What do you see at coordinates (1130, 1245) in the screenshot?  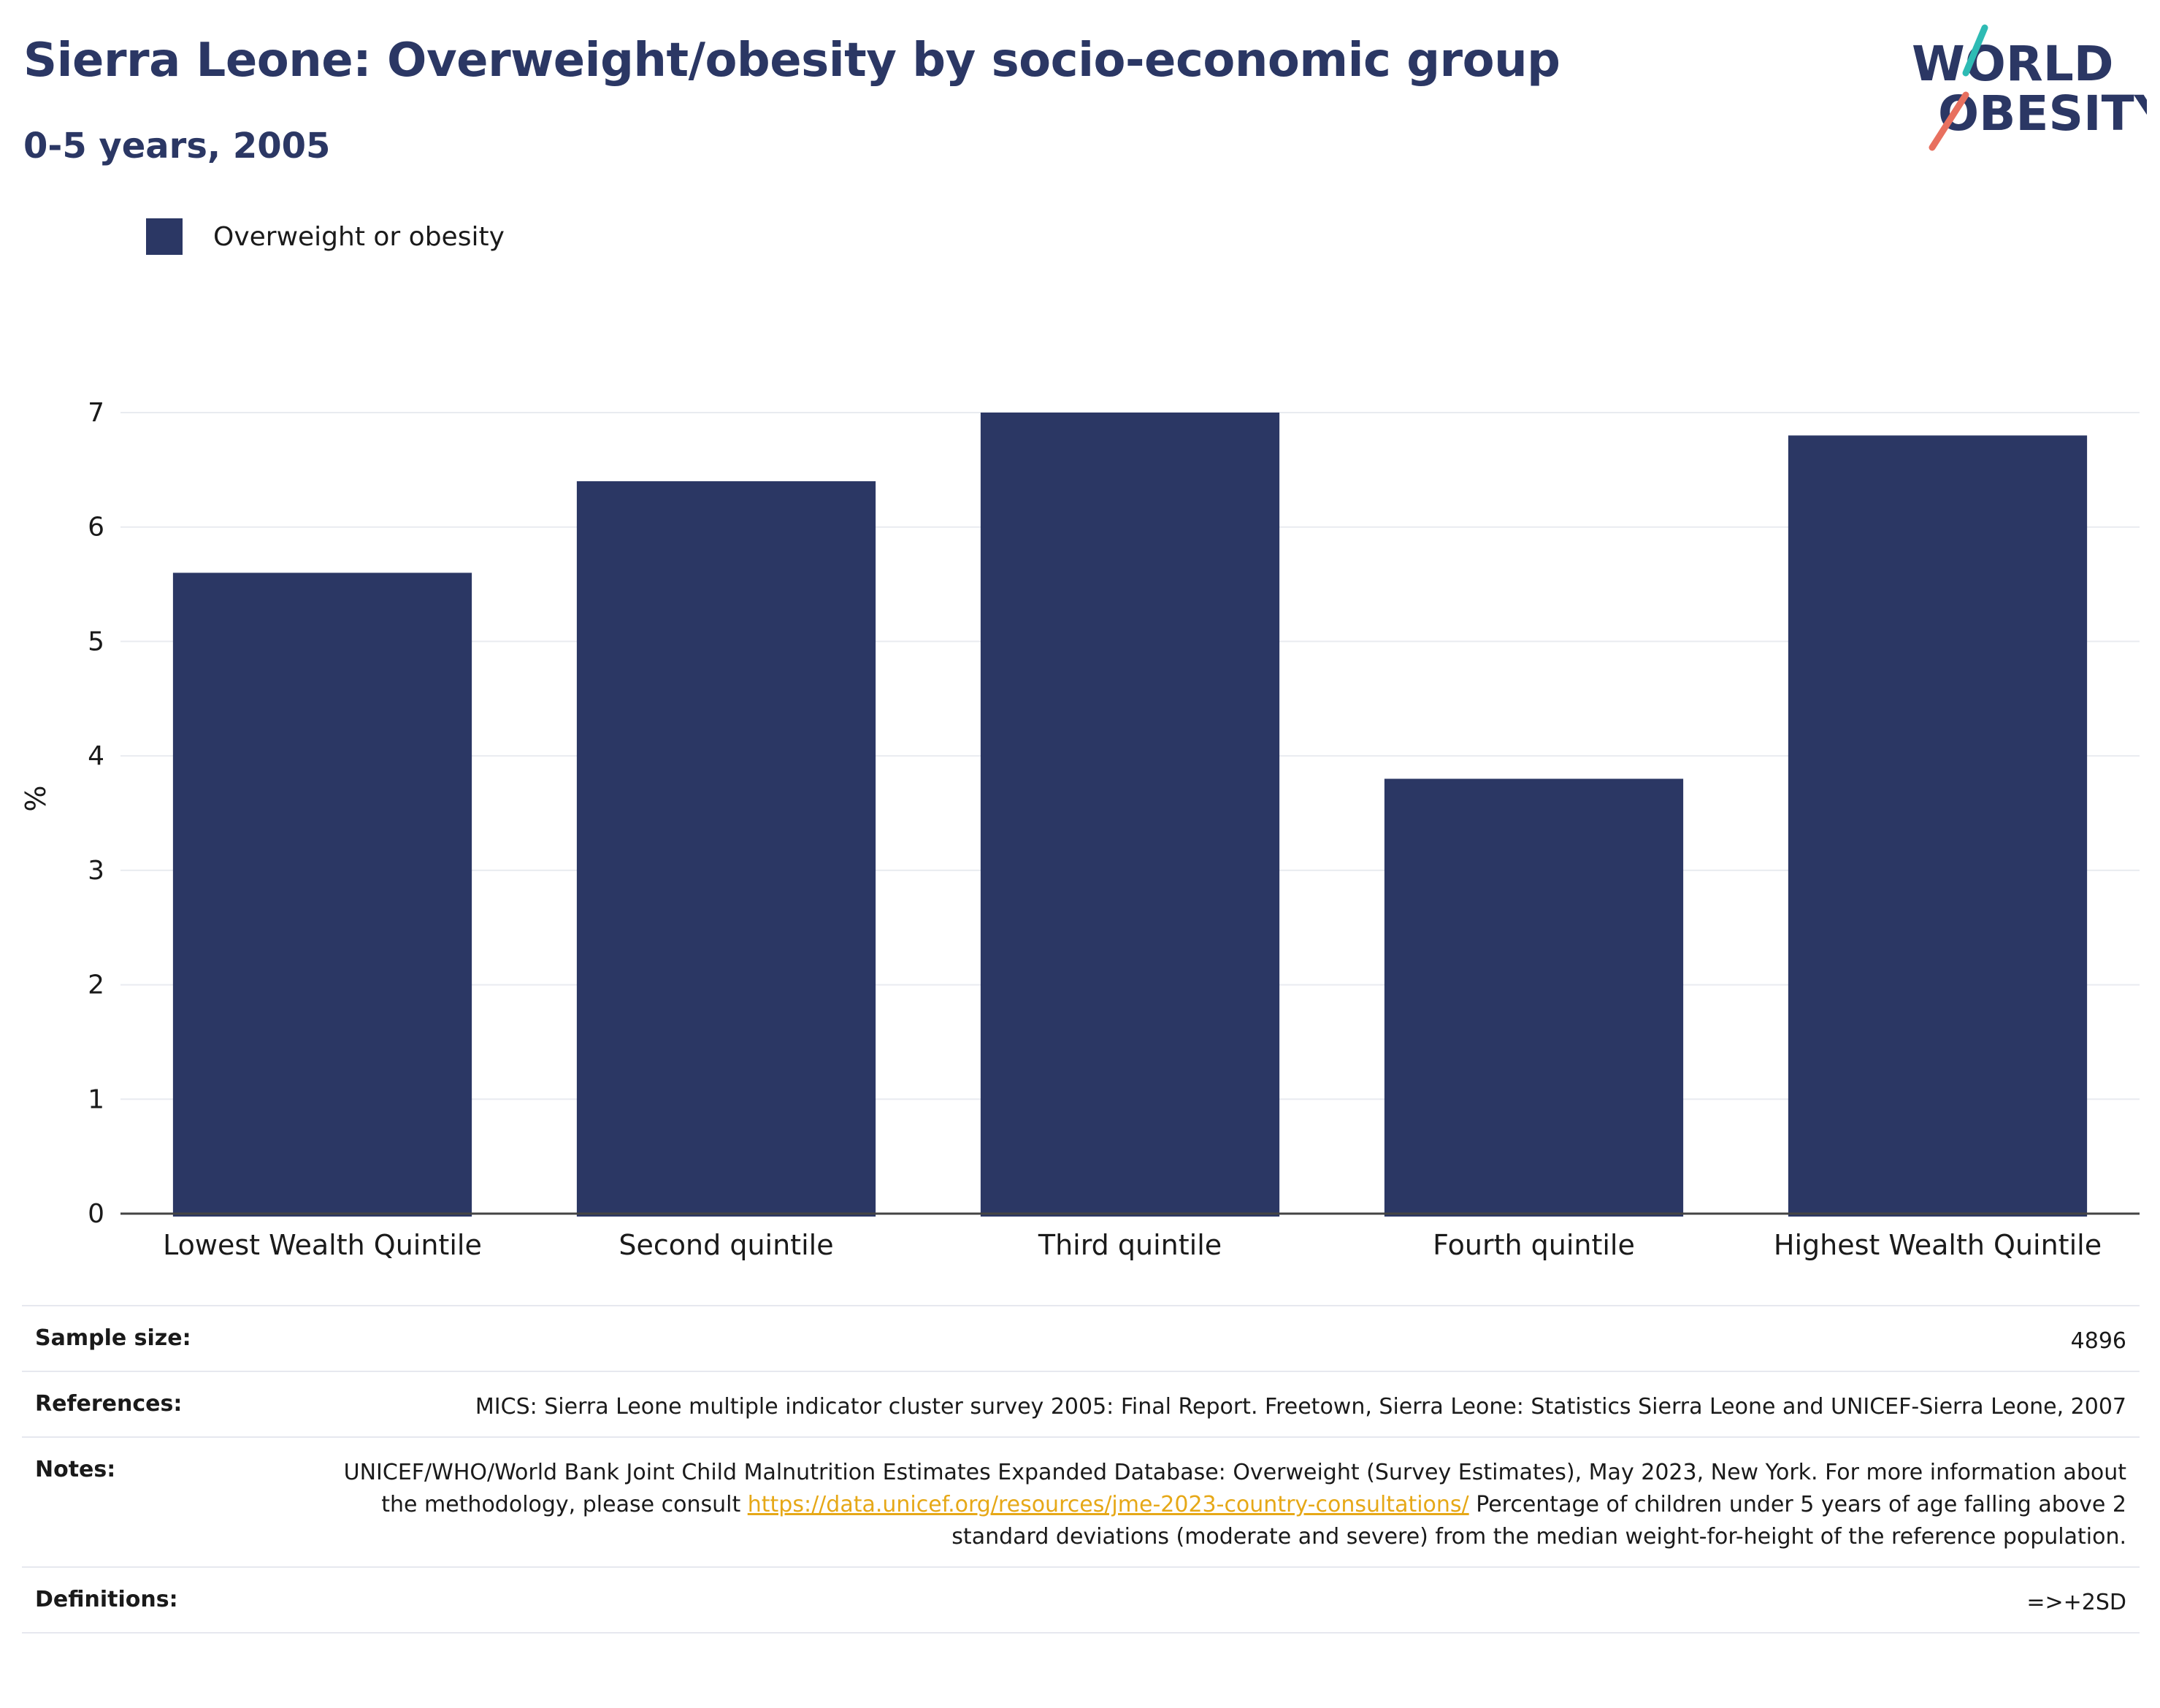 I see `x-tick-label: Third quintile` at bounding box center [1130, 1245].